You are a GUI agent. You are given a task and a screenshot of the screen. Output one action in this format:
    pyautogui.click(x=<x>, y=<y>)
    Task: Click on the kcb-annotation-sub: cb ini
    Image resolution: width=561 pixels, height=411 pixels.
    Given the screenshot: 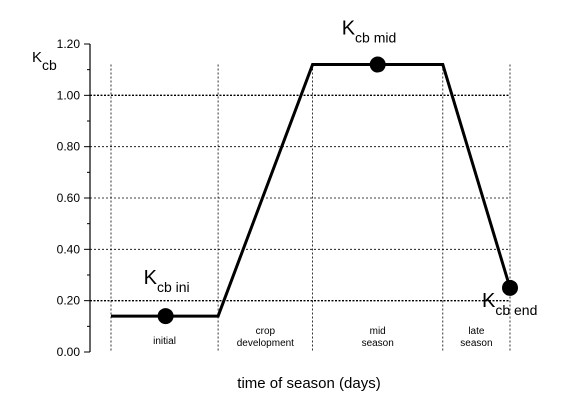 What is the action you would take?
    pyautogui.click(x=173, y=287)
    